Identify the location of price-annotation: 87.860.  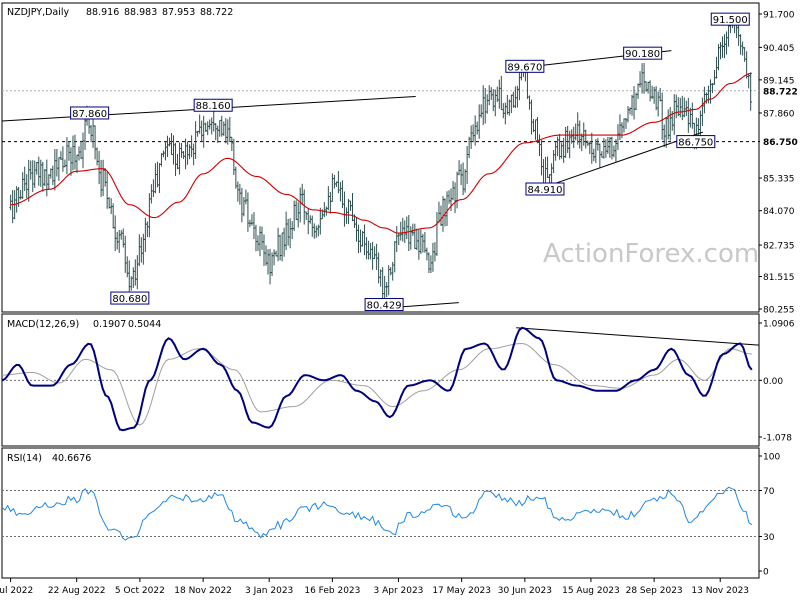
(90, 113).